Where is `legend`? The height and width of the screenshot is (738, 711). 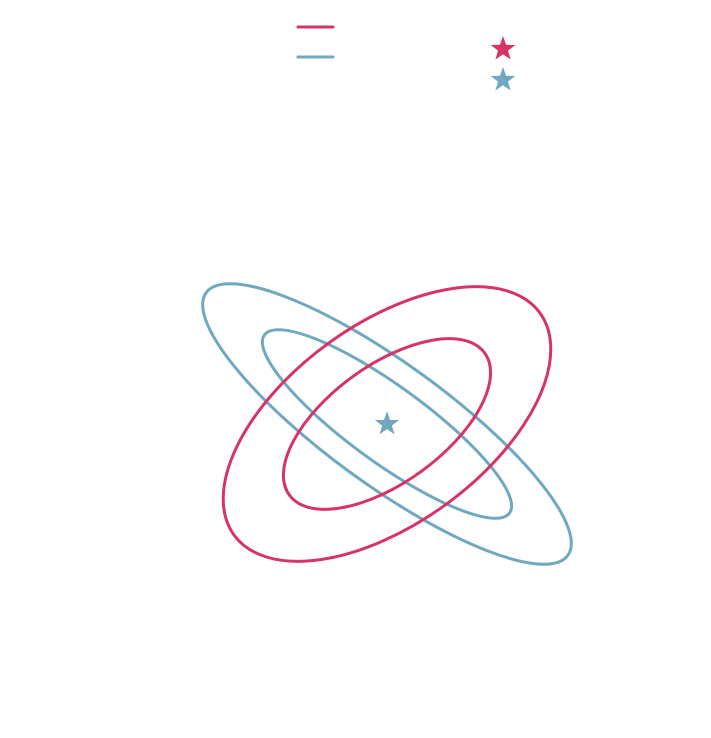 legend is located at coordinates (406, 58).